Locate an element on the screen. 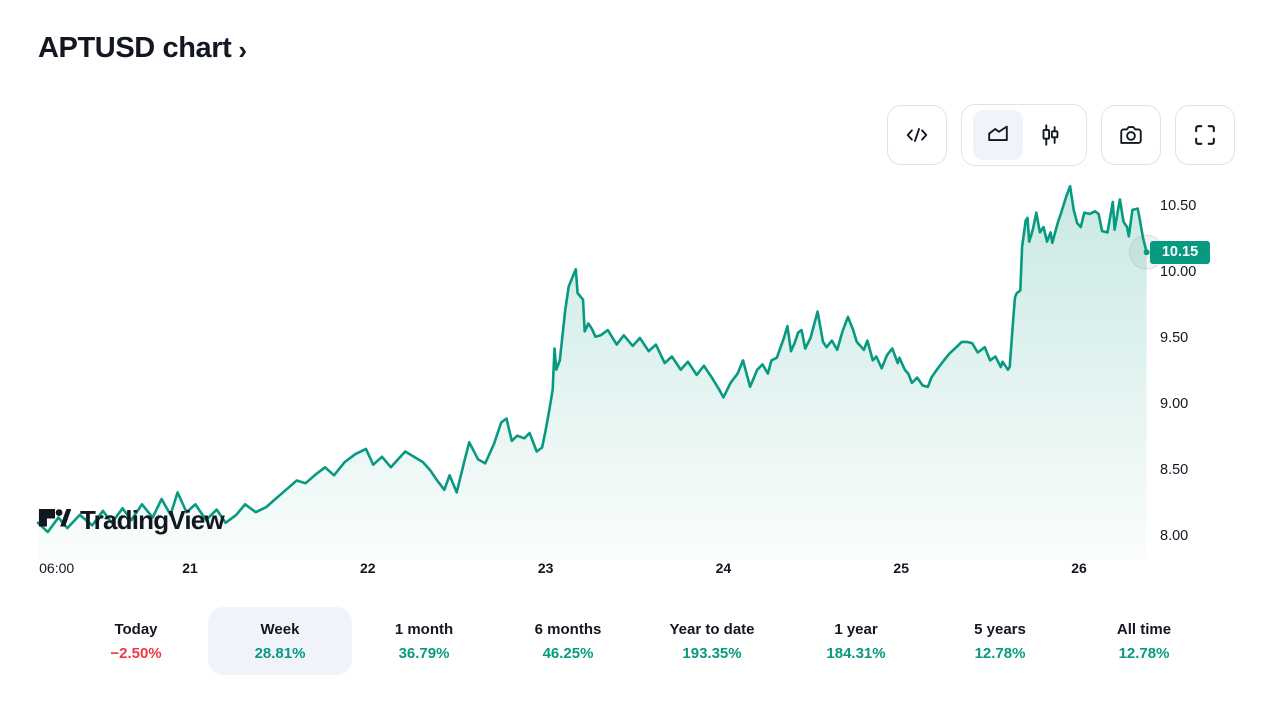 The image size is (1280, 720). range-tab-label: 1 year is located at coordinates (856, 629).